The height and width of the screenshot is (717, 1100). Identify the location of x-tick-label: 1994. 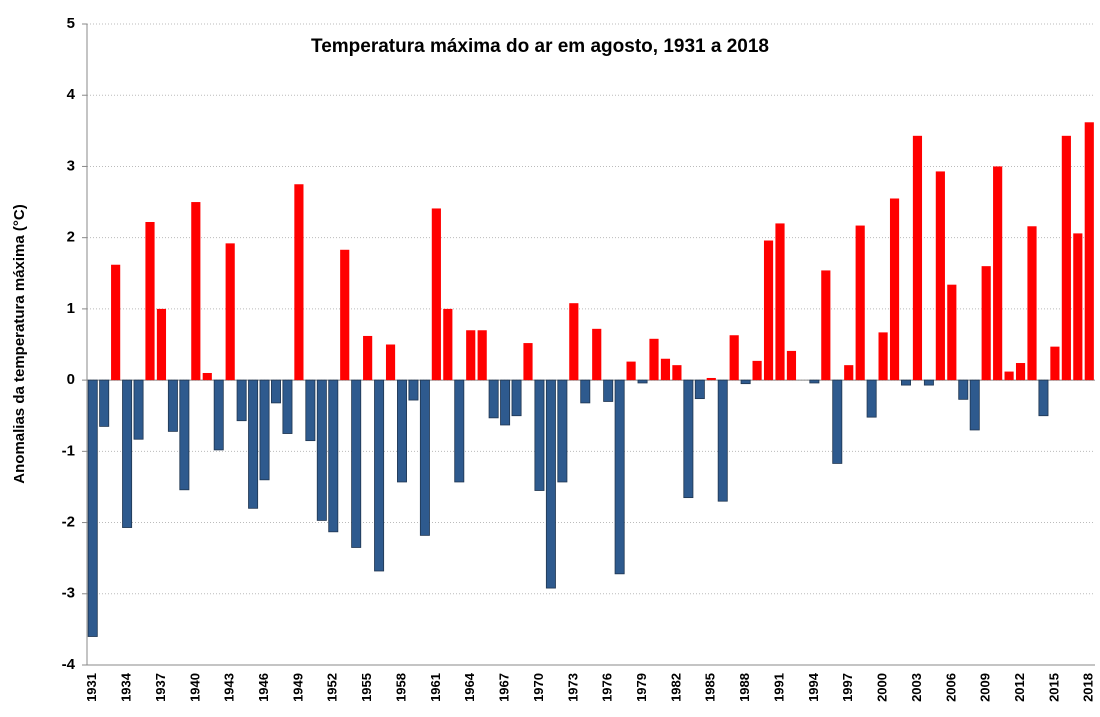
(813, 687).